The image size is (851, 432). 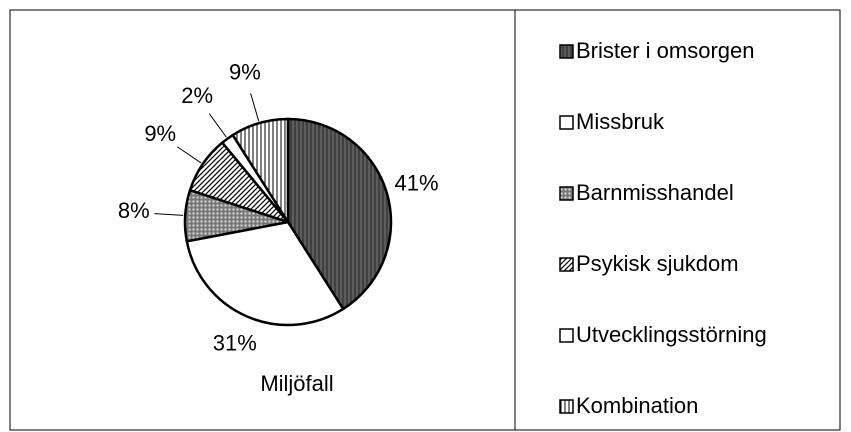 What do you see at coordinates (637, 405) in the screenshot?
I see `legend-label: Kombination` at bounding box center [637, 405].